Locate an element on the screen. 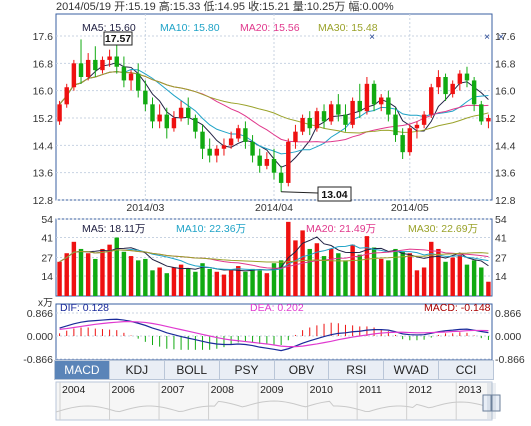 The image size is (531, 426). price-tick-left: 12.8 is located at coordinates (43, 201).